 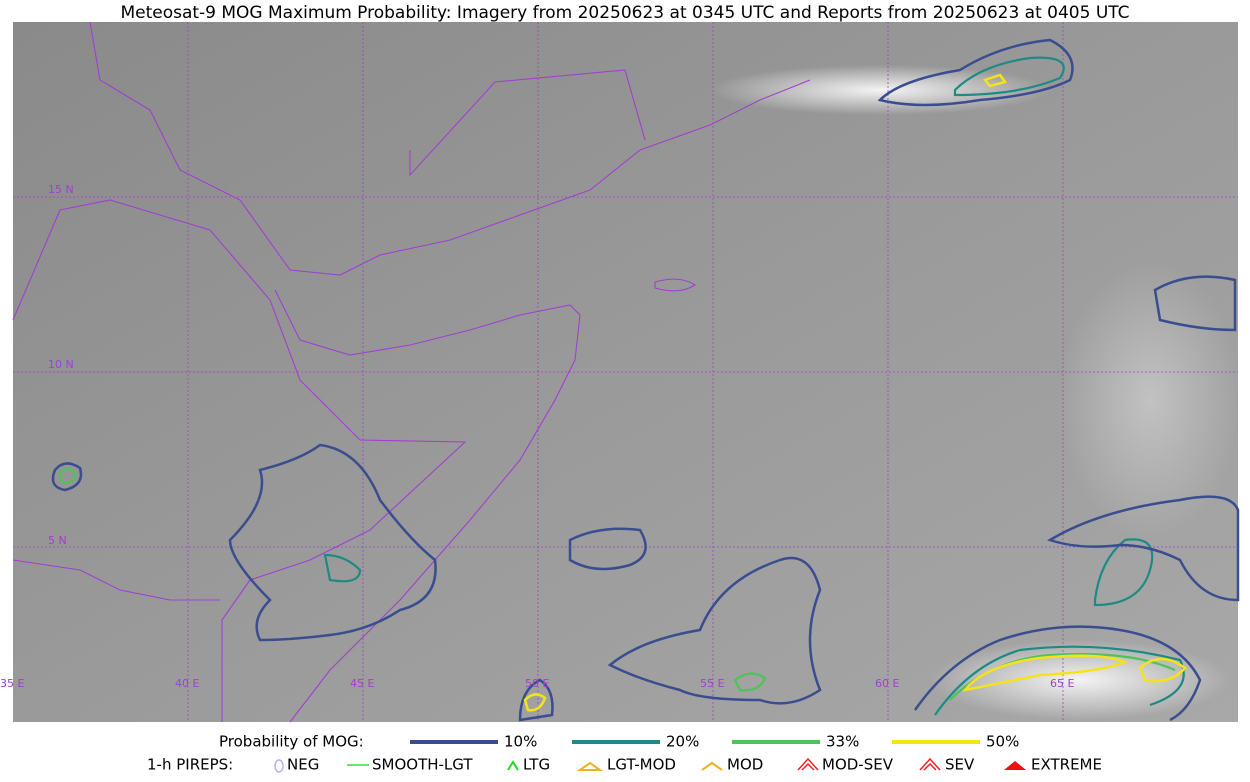 What do you see at coordinates (712, 683) in the screenshot?
I see `lon-label: 55 E` at bounding box center [712, 683].